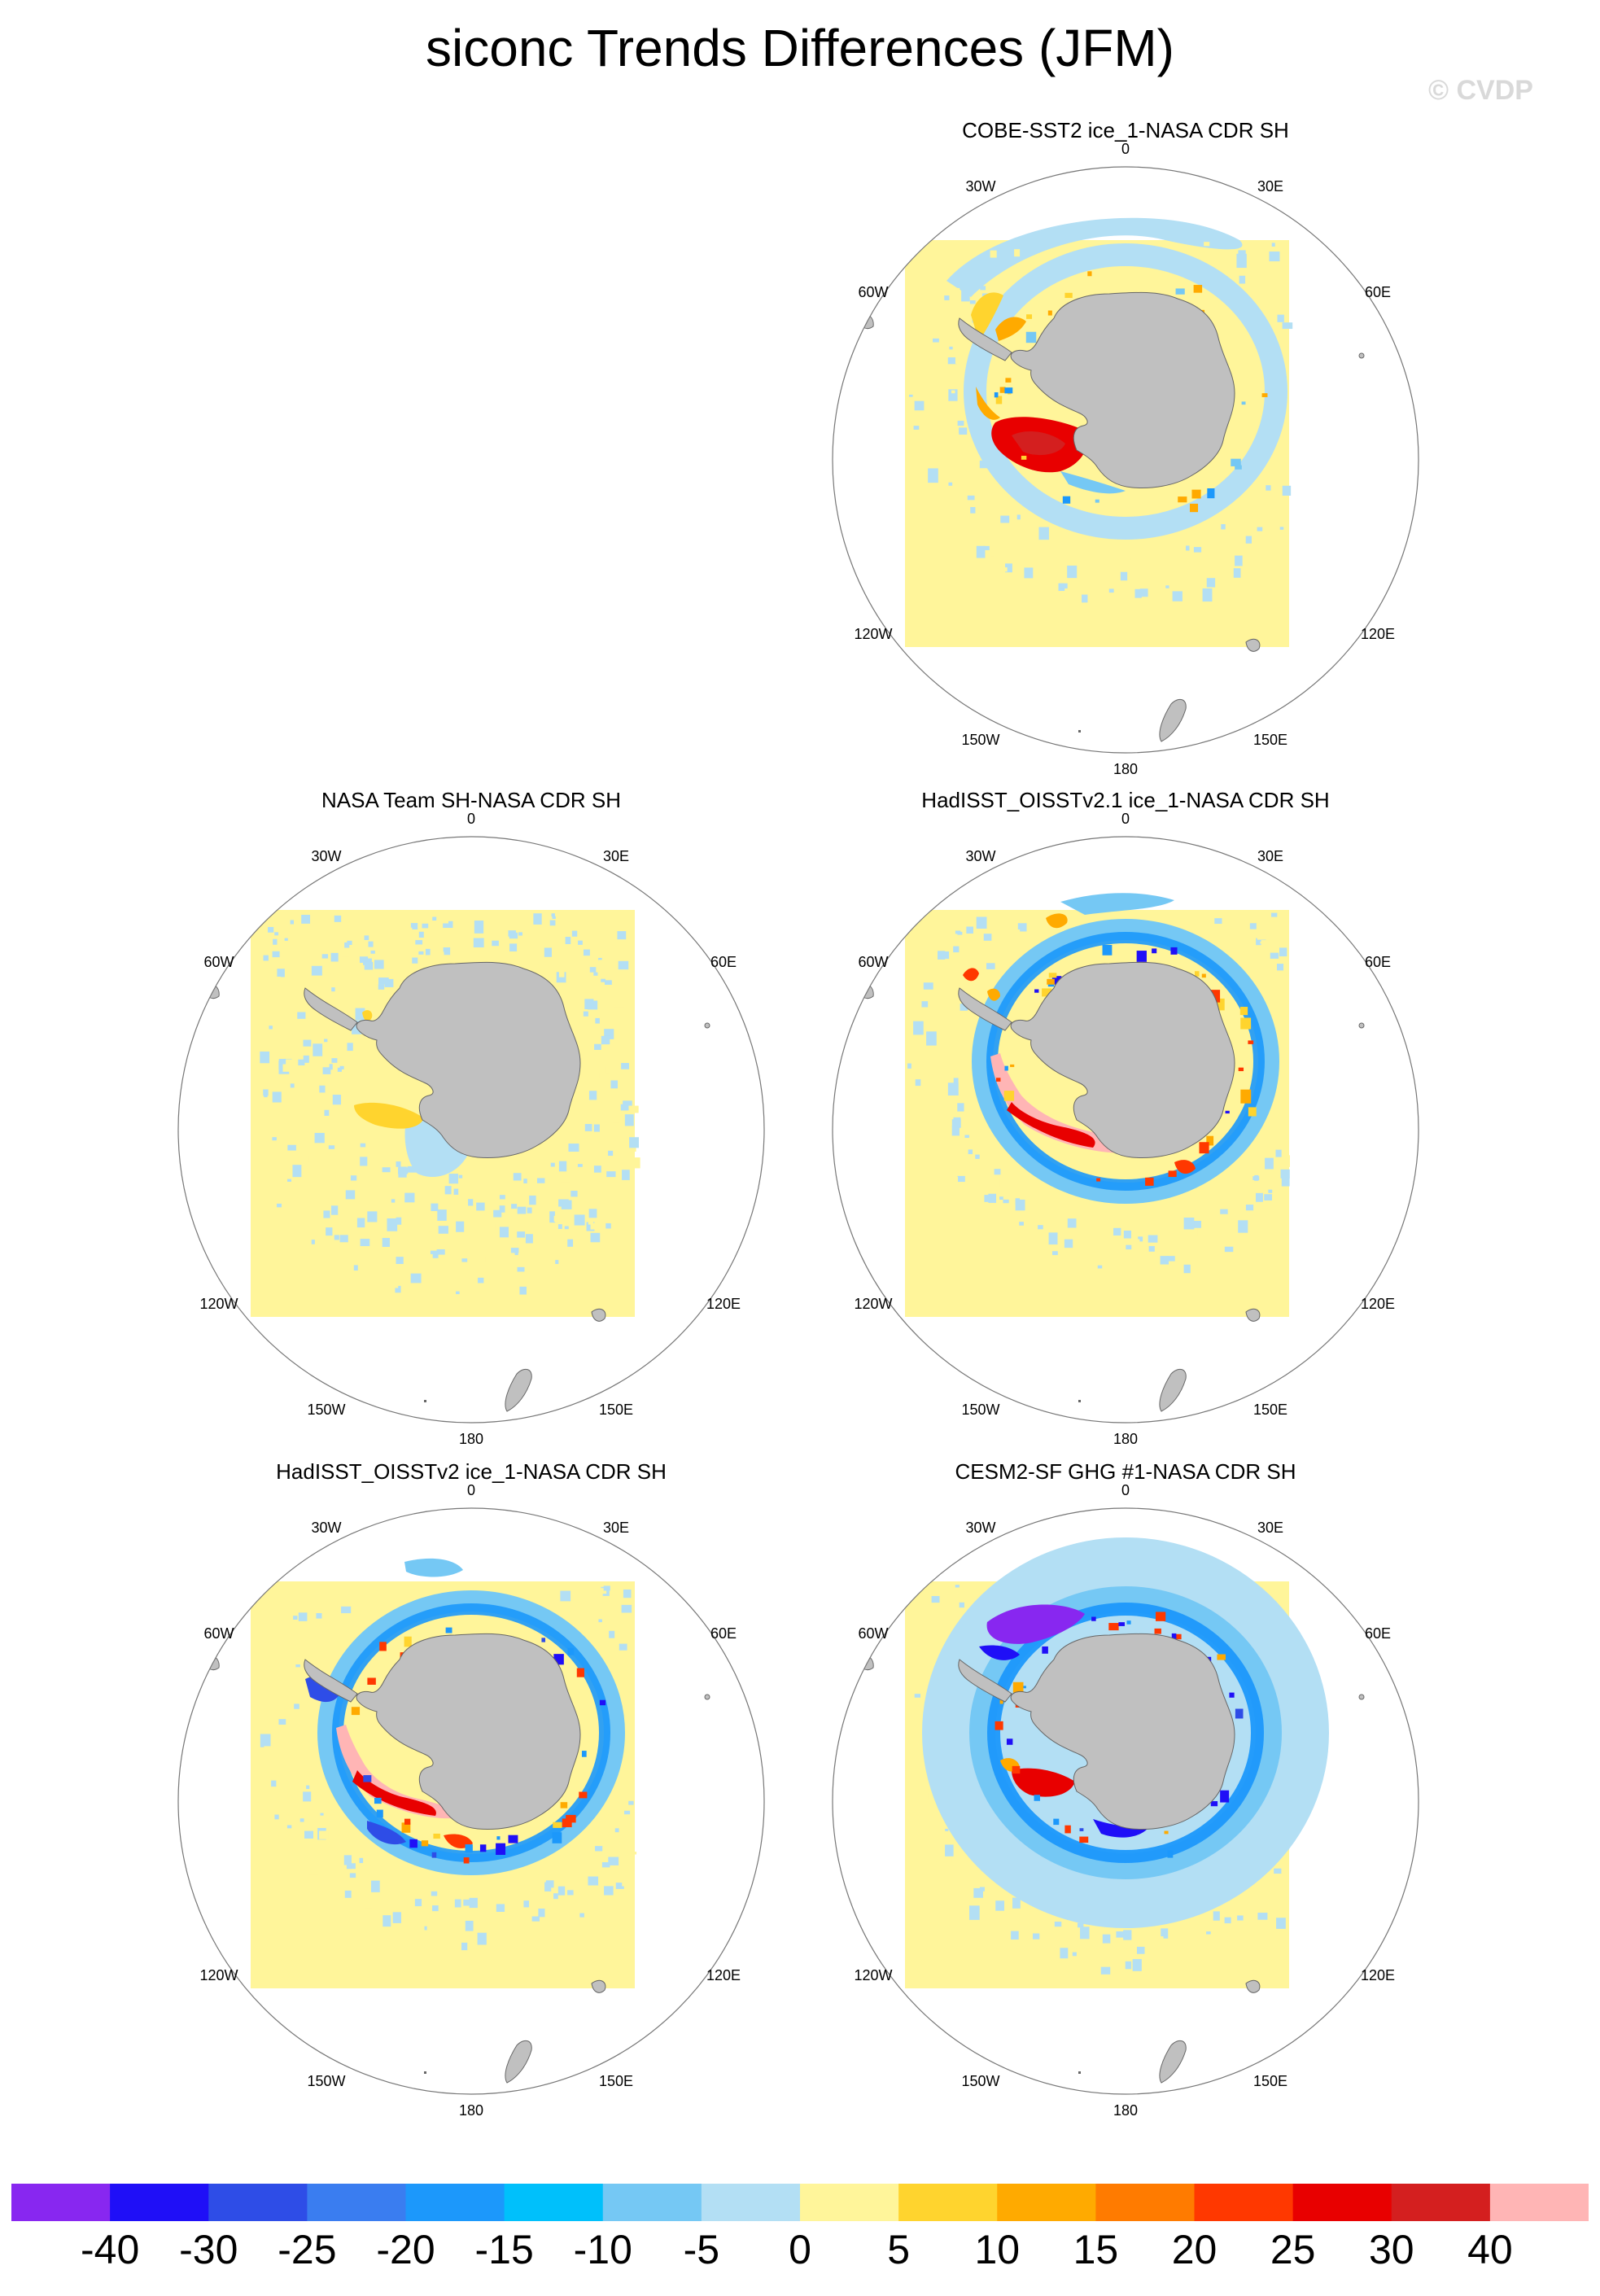 The width and height of the screenshot is (1600, 2296). Describe the element at coordinates (1293, 2249) in the screenshot. I see `colorbar-tick-label: 25` at that location.